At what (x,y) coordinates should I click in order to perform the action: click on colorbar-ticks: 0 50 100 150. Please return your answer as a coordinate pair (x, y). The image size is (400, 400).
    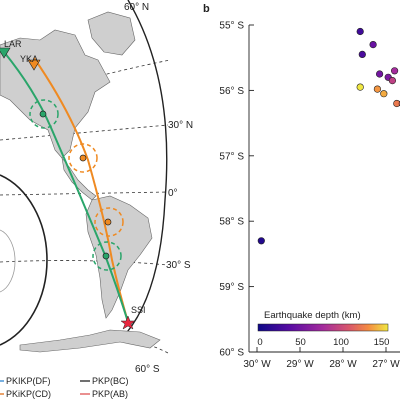
    Looking at the image, I should click on (323, 342).